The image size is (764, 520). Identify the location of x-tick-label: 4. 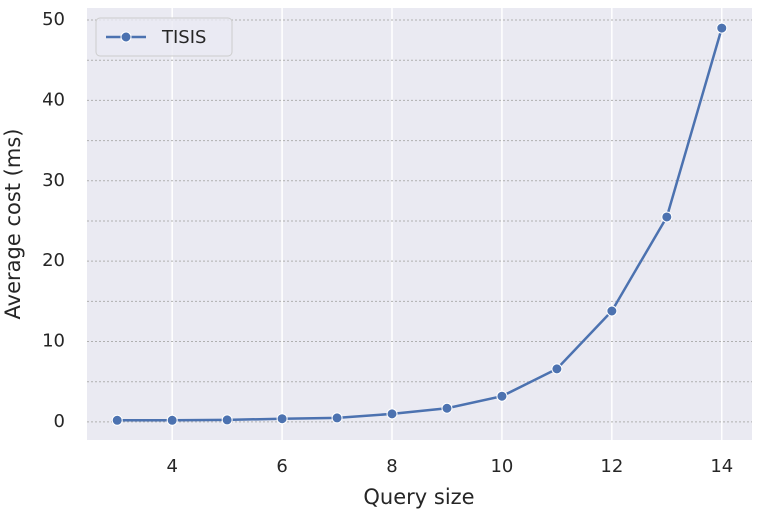
(171, 466).